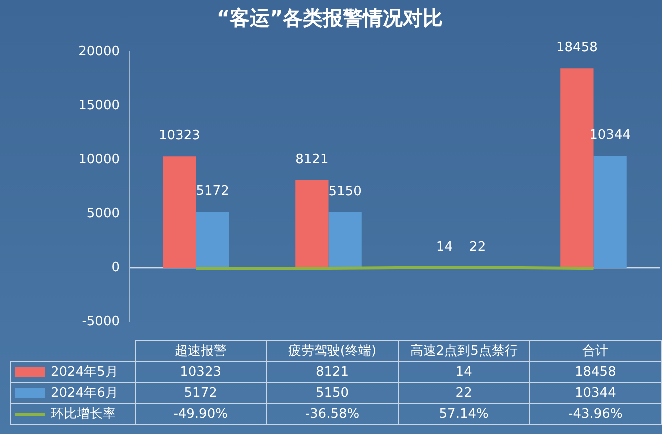 Image resolution: width=662 pixels, height=434 pixels. Describe the element at coordinates (464, 414) in the screenshot. I see `data-label: 57.14%` at that location.